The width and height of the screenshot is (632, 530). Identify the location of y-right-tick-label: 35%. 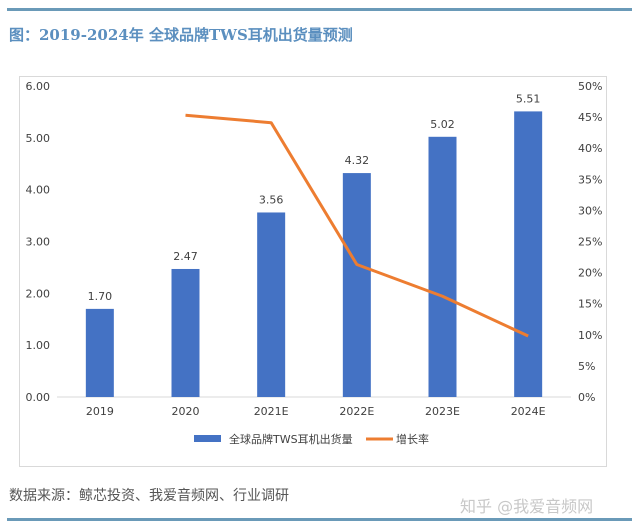
(590, 179).